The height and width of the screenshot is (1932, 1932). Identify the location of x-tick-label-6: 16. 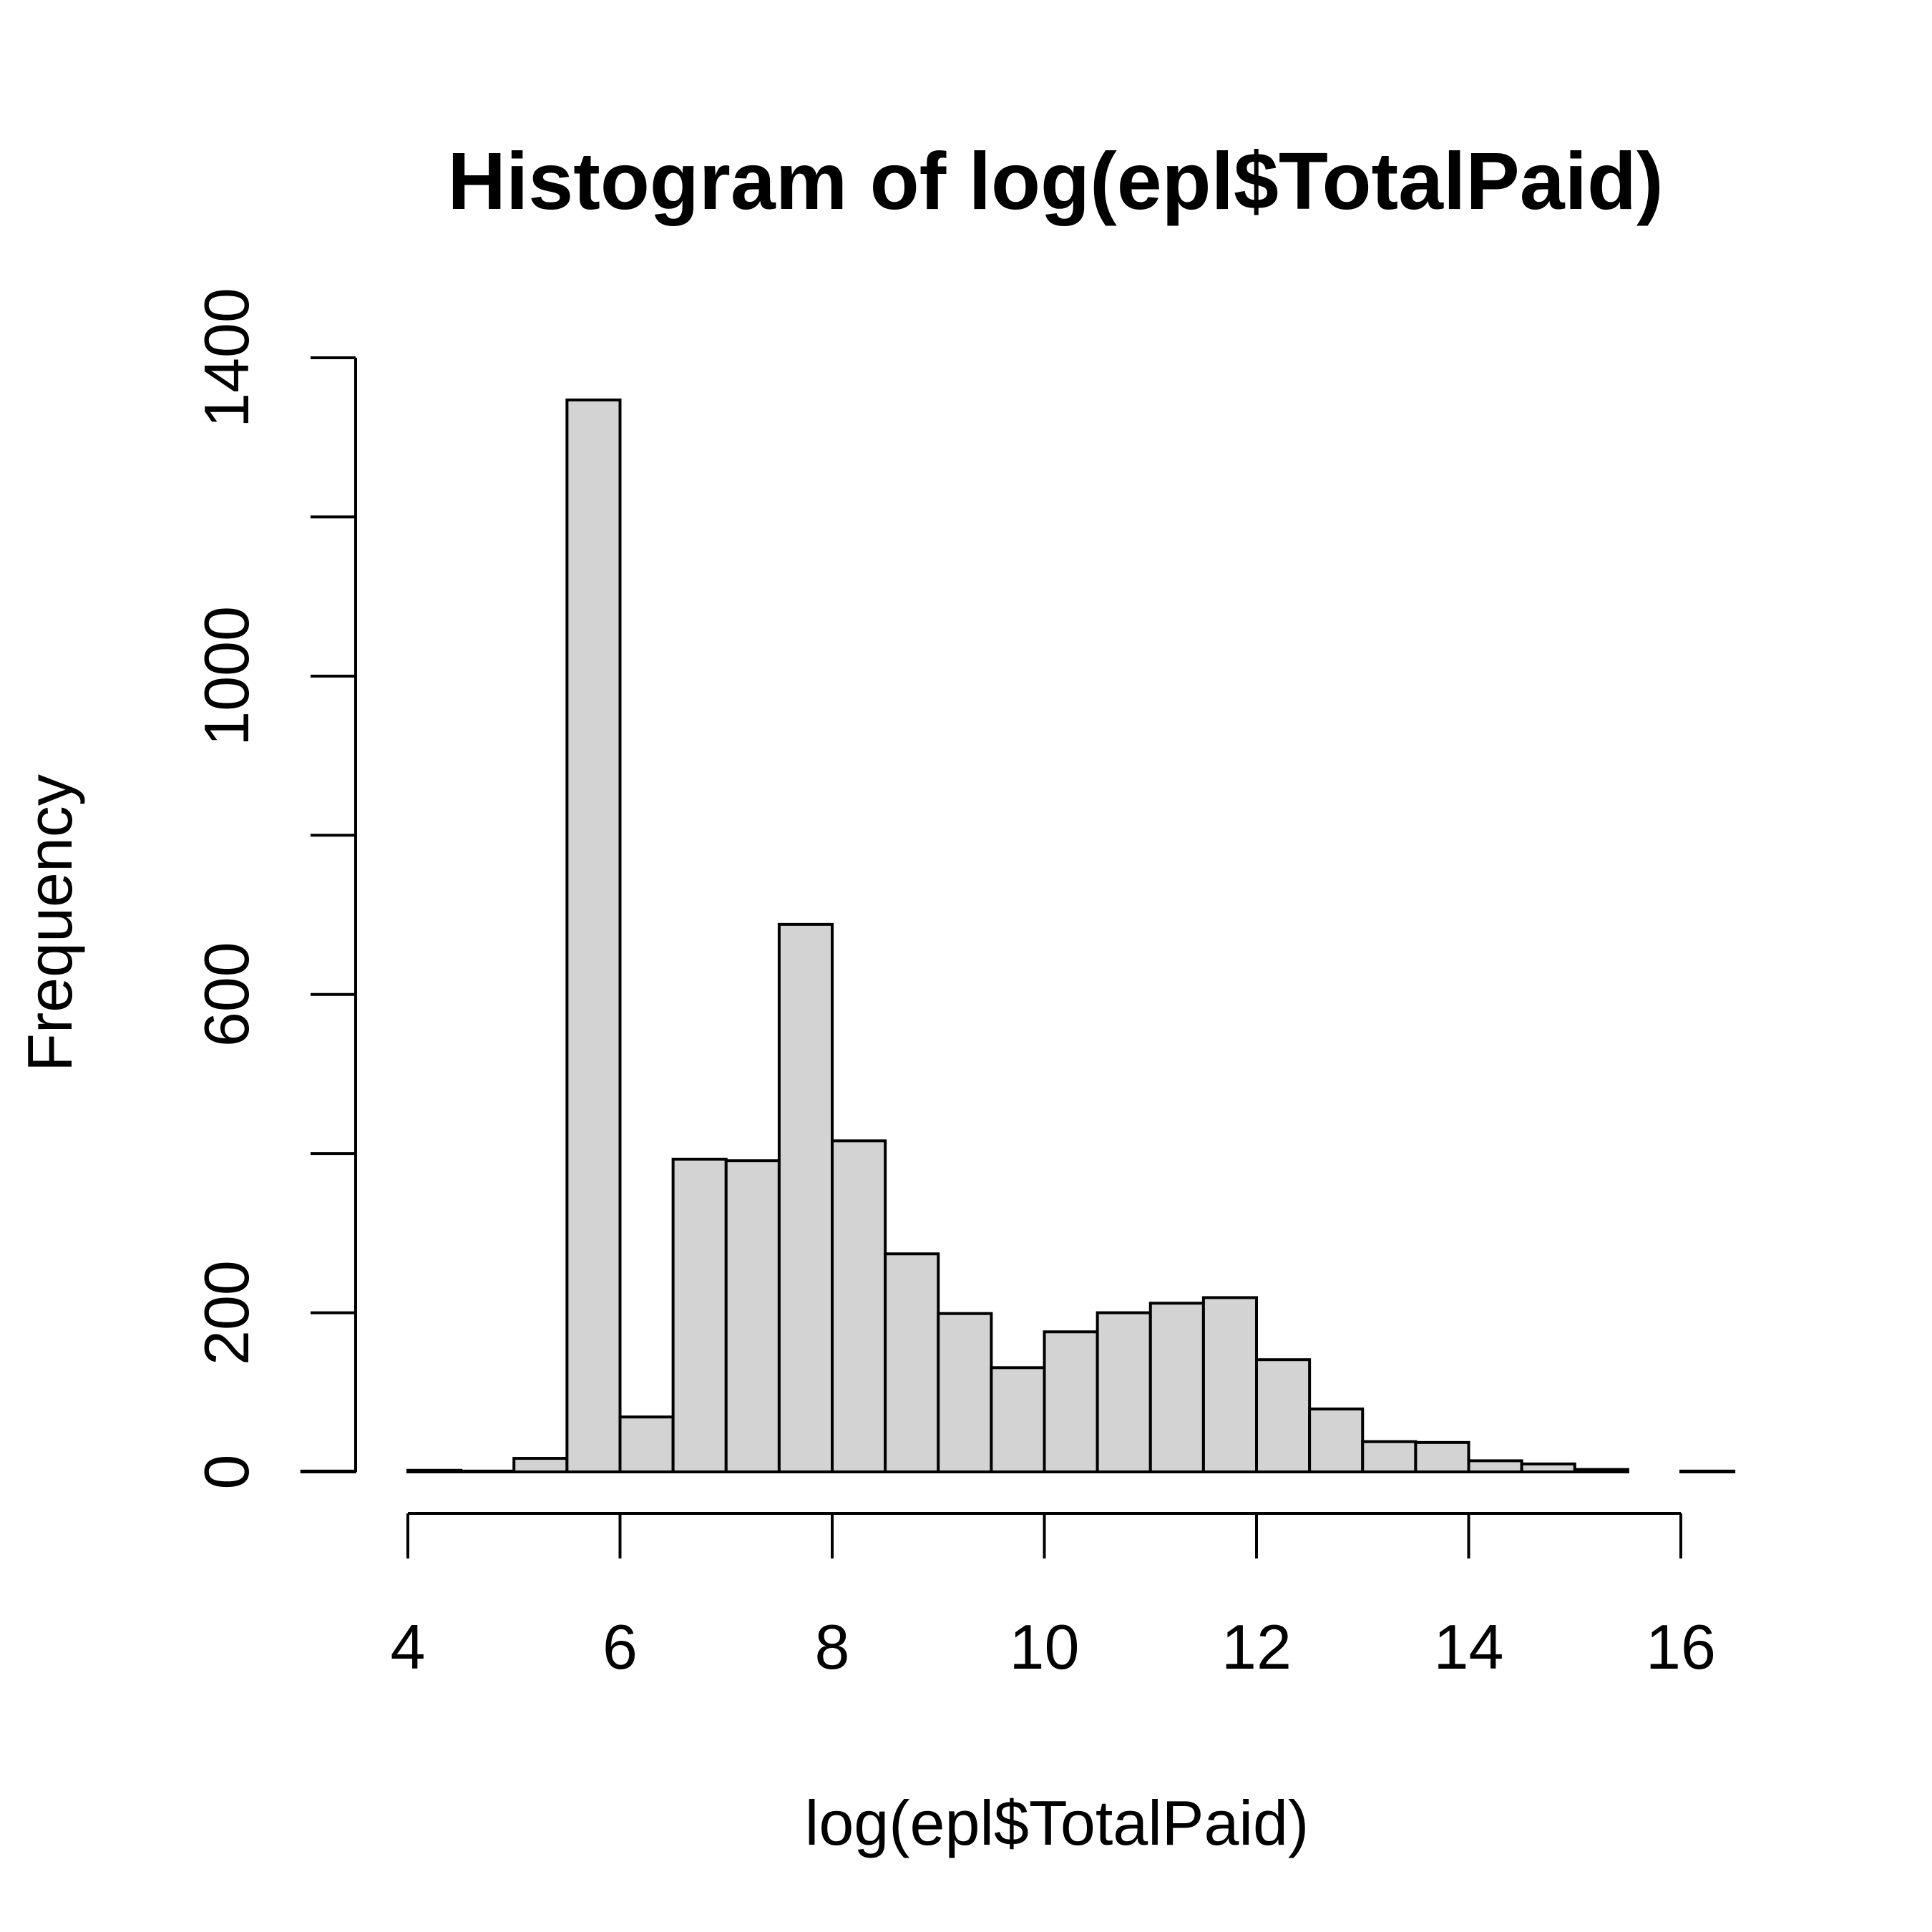
(1681, 1646).